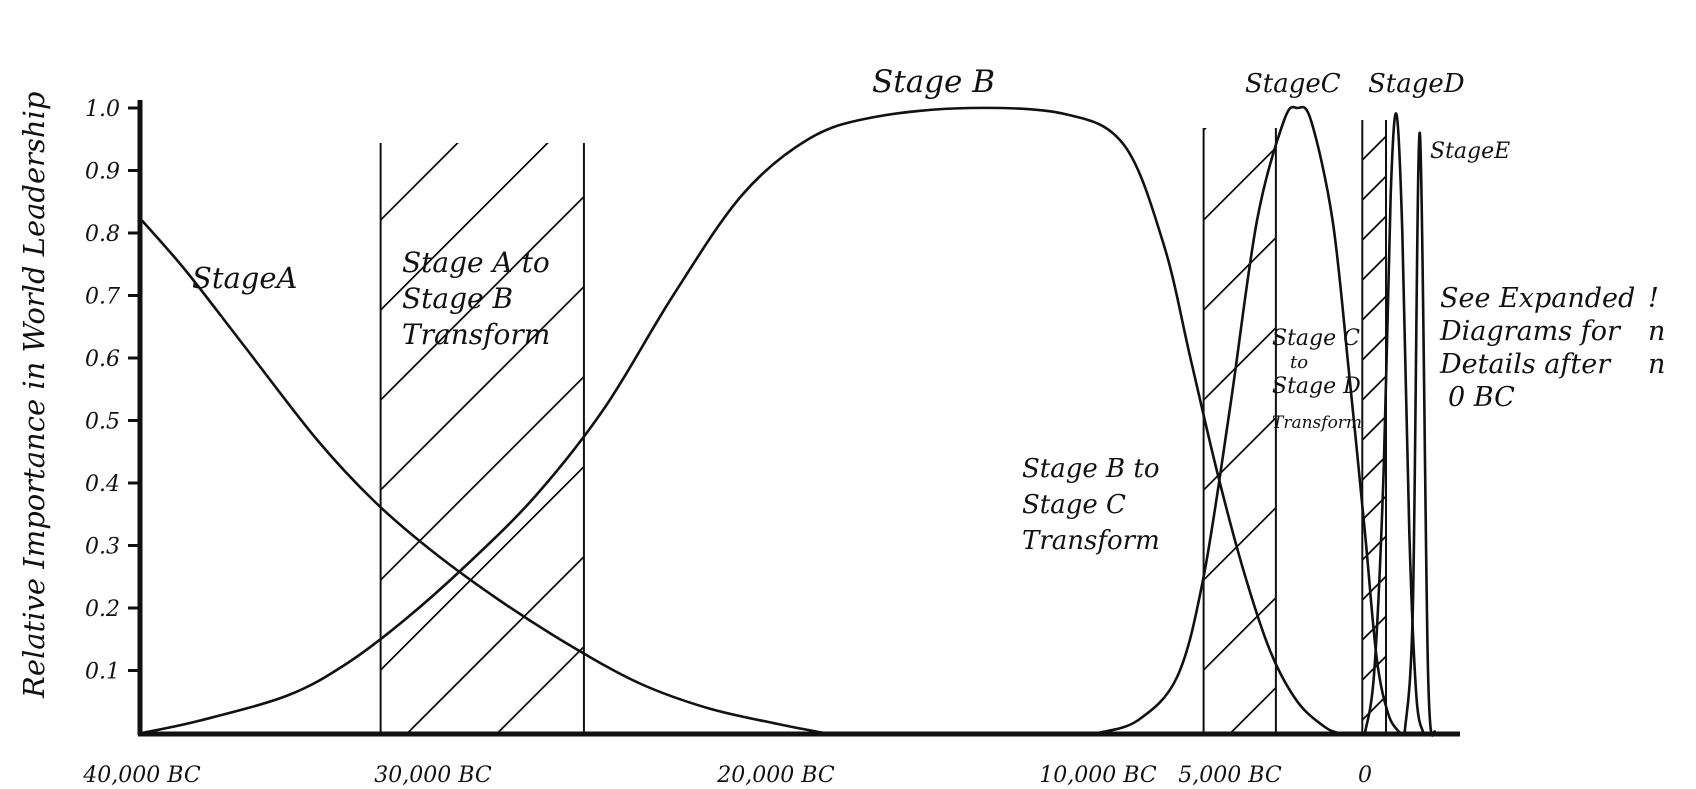  What do you see at coordinates (1299, 362) in the screenshot?
I see `cd-transform-label-line: to` at bounding box center [1299, 362].